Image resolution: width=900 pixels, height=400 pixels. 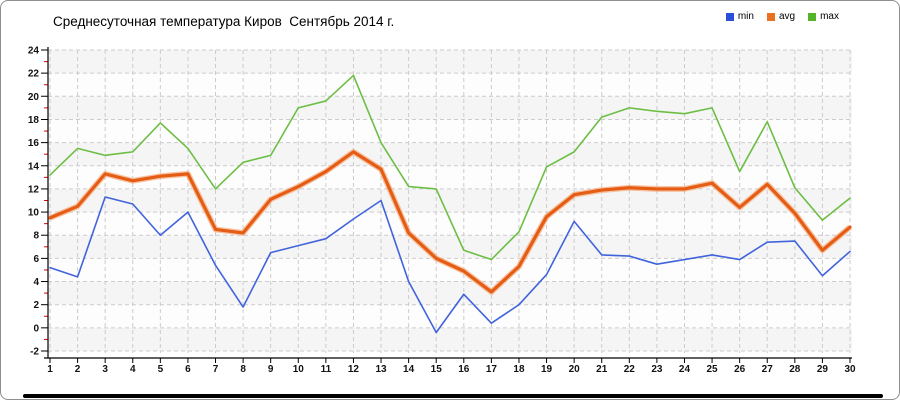 I want to click on svg-text: 0, so click(x=36, y=328).